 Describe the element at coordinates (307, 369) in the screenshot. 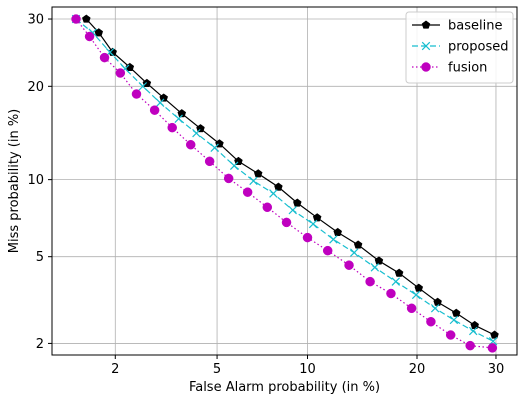

I see `x-tick-label: 10` at that location.